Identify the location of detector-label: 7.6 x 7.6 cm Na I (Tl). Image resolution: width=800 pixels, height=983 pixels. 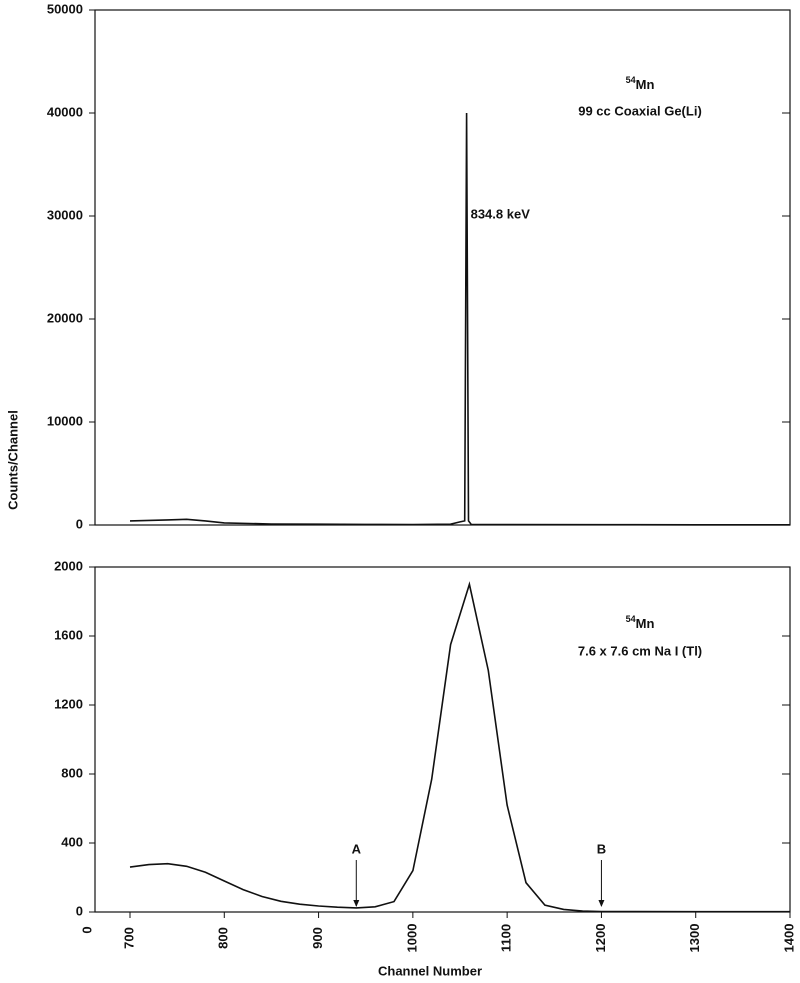
(640, 650).